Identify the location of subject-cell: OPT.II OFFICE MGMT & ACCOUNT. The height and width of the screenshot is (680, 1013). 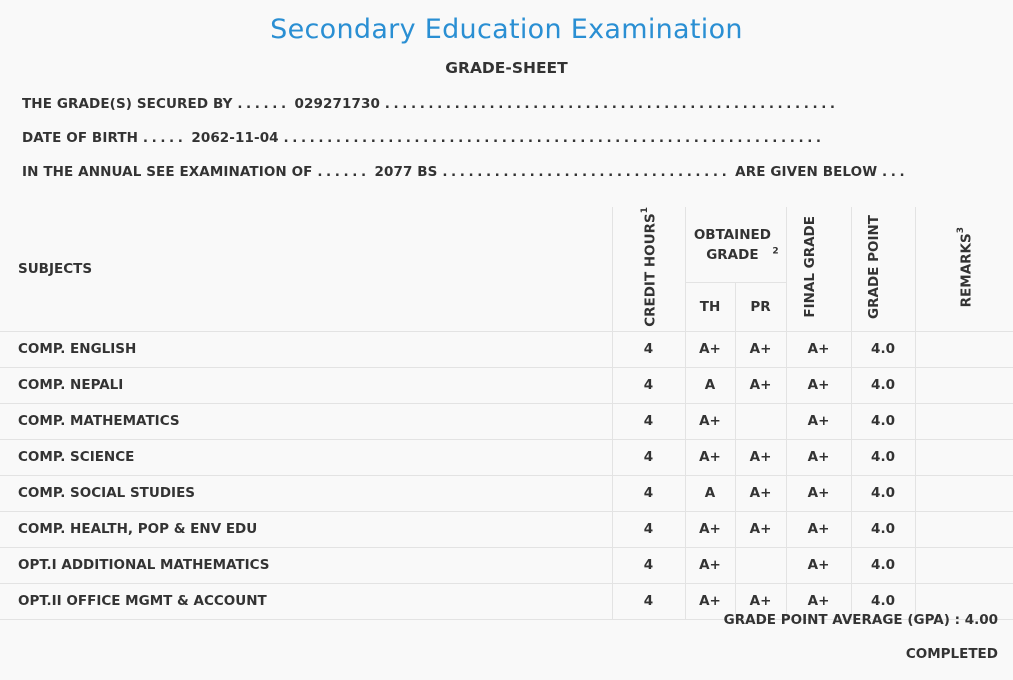
(306, 601).